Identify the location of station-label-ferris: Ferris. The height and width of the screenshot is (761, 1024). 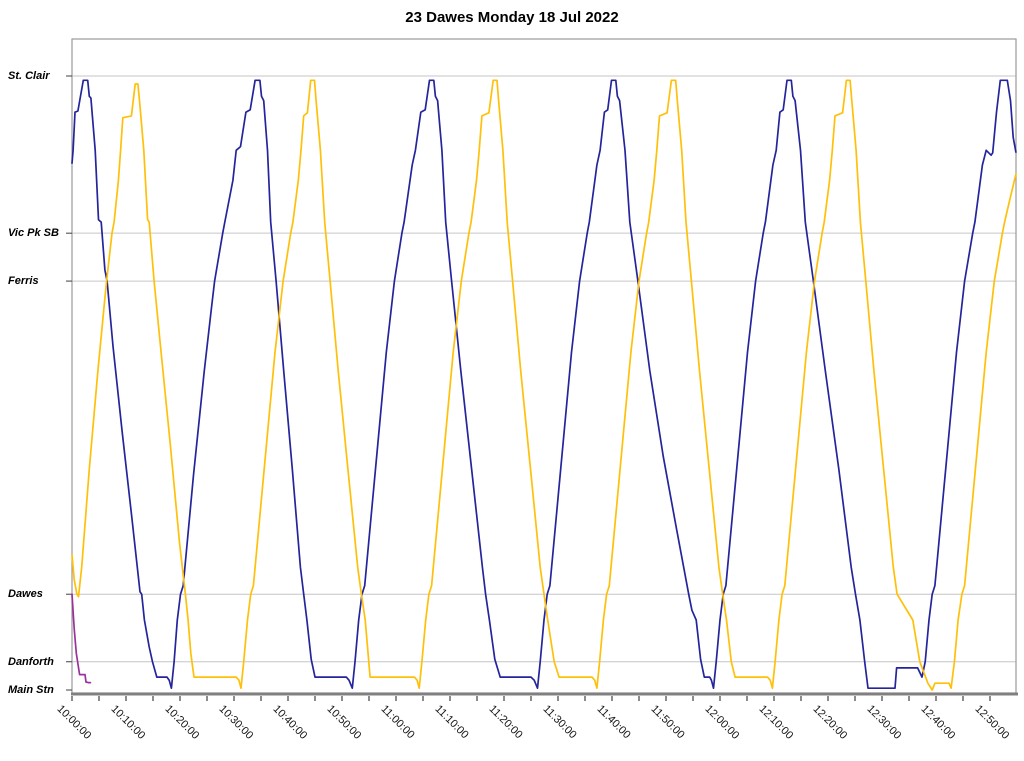
(23, 281).